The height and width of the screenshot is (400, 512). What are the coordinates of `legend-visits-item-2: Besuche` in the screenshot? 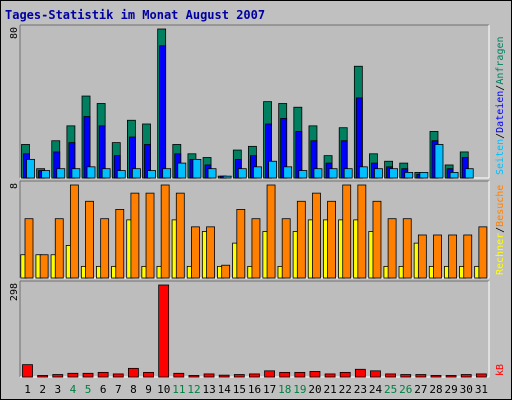 It's located at (500, 206).